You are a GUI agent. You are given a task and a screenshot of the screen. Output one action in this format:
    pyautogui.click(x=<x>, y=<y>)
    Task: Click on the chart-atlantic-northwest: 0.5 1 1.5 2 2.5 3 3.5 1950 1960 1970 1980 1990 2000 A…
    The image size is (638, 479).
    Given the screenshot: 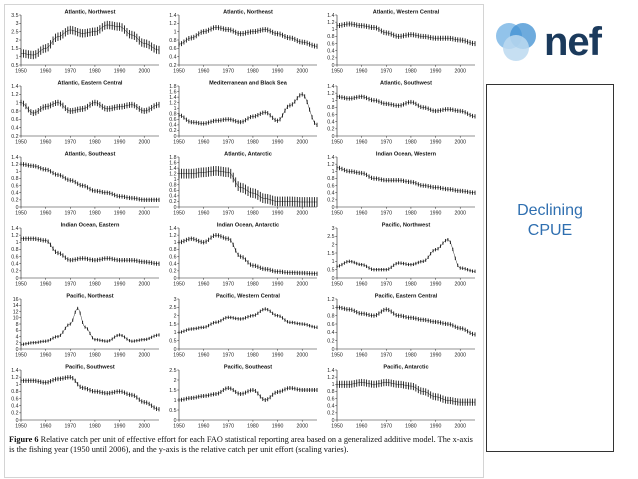 What is the action you would take?
    pyautogui.click(x=85, y=42)
    